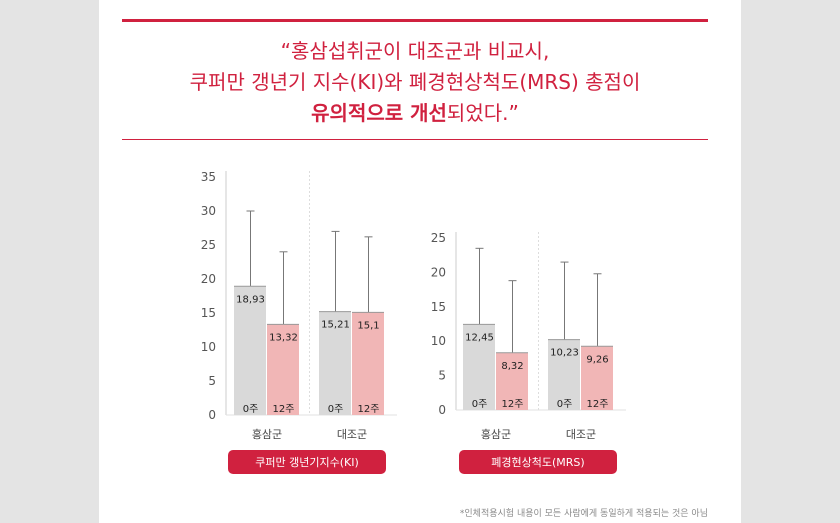 The height and width of the screenshot is (523, 840). What do you see at coordinates (208, 177) in the screenshot?
I see `y-tick-label: 35` at bounding box center [208, 177].